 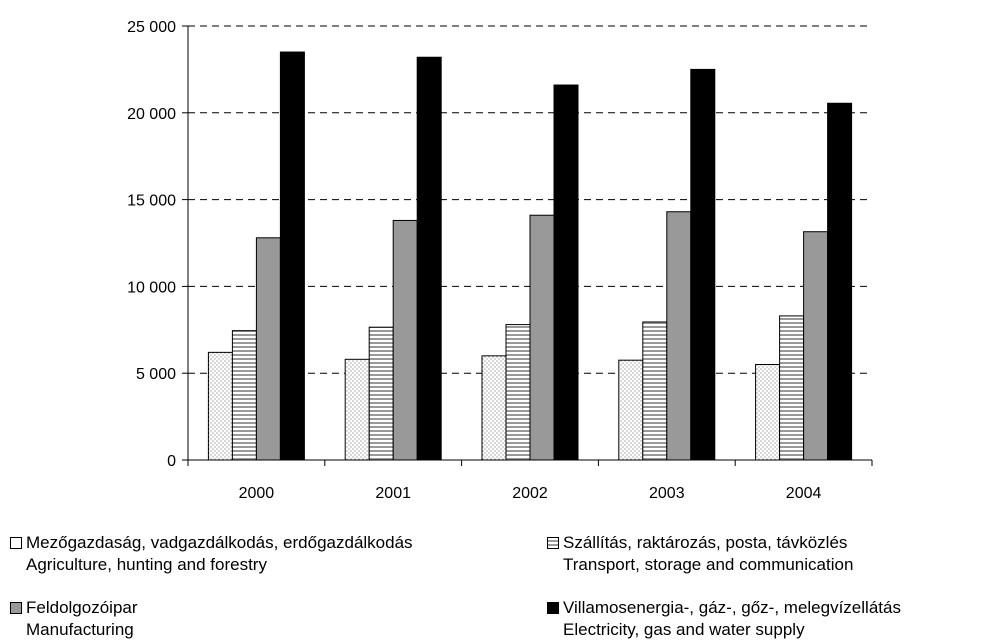 I want to click on legend-label-manufacturing: Feldolgozóipar, so click(x=82, y=607).